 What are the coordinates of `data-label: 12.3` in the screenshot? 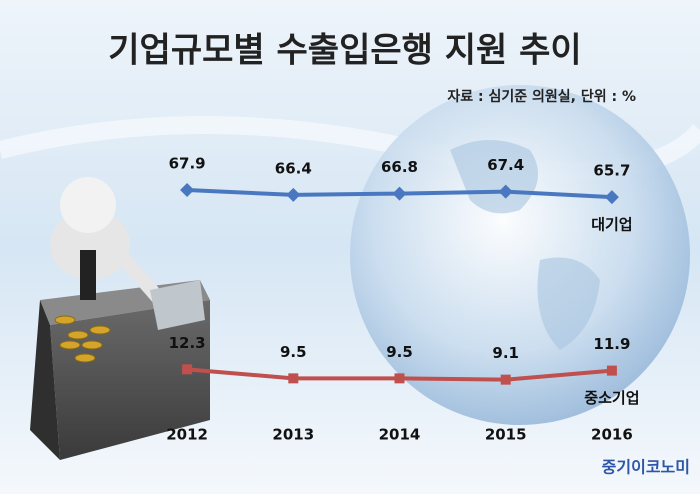 It's located at (187, 343).